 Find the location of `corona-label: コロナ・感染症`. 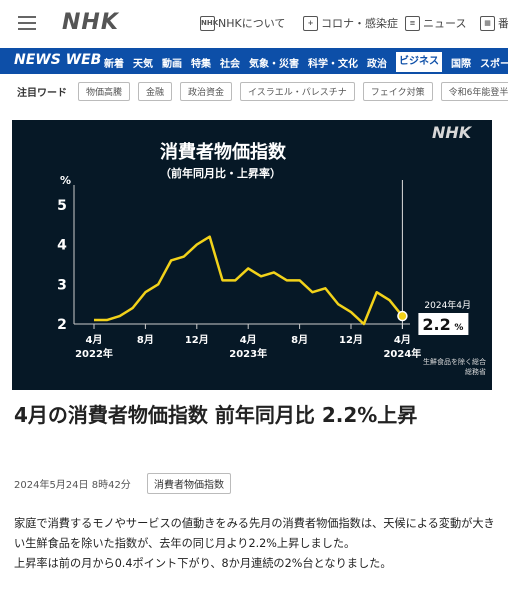

corona-label: コロナ・感染症 is located at coordinates (359, 23).